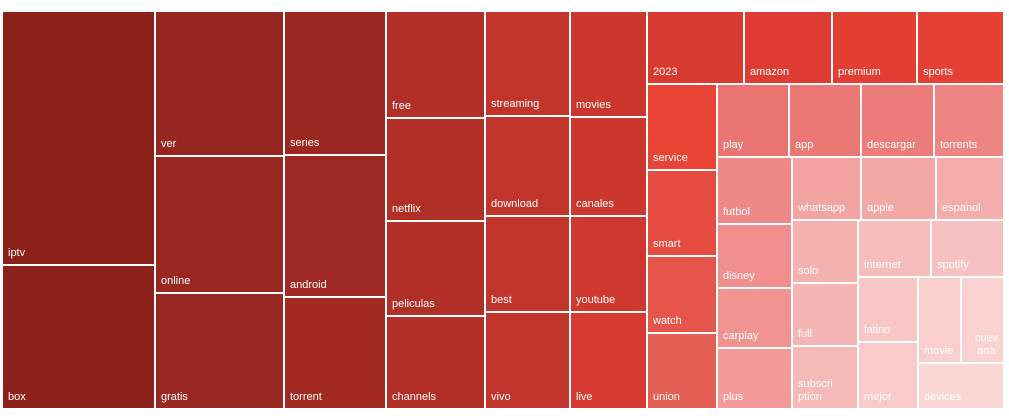 The height and width of the screenshot is (416, 1009). What do you see at coordinates (826, 188) in the screenshot?
I see `treemap-cell-whatsapp: whatsapp` at bounding box center [826, 188].